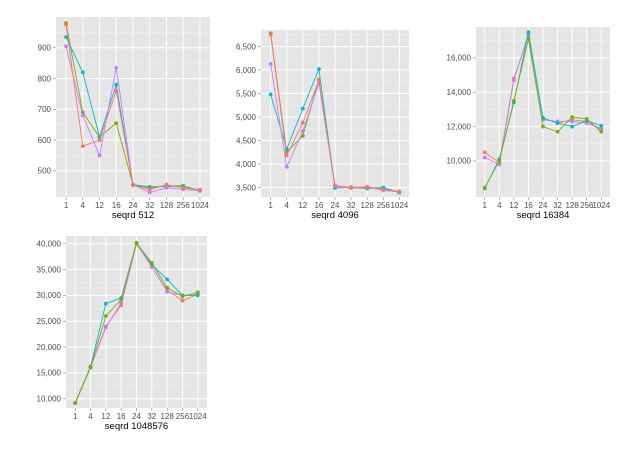  I want to click on x-axis-label: seqrd 4096, so click(335, 215).